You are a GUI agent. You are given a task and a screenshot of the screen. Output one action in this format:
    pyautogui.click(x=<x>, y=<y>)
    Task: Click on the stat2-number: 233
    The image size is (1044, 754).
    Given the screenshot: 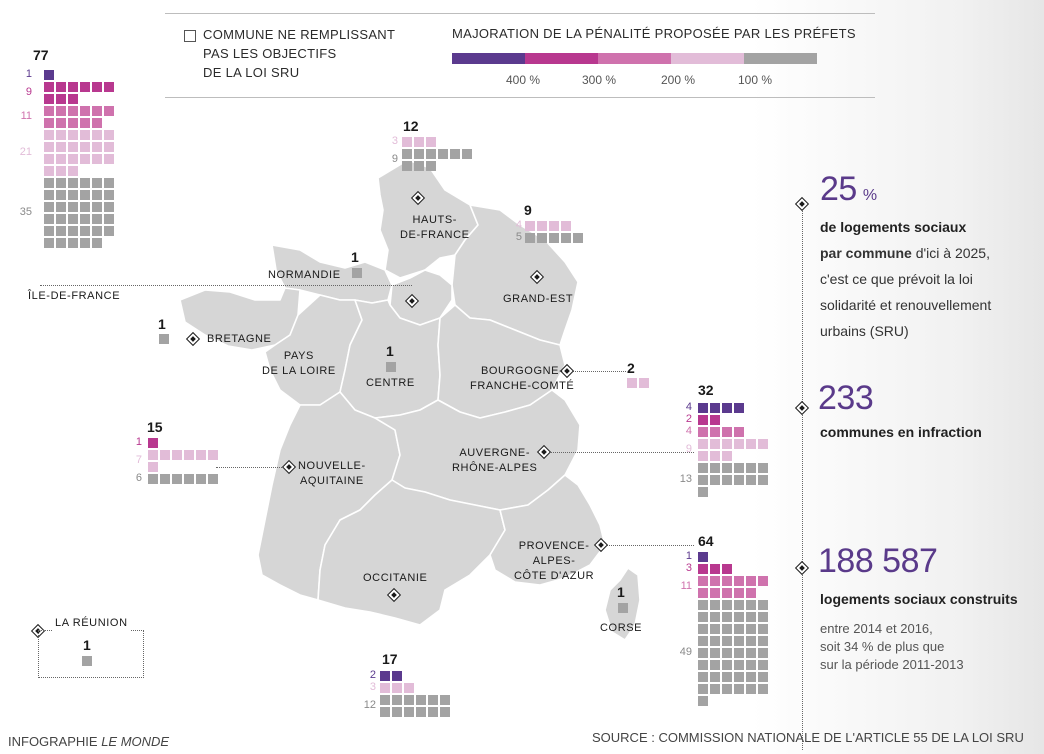 What is the action you would take?
    pyautogui.click(x=846, y=398)
    